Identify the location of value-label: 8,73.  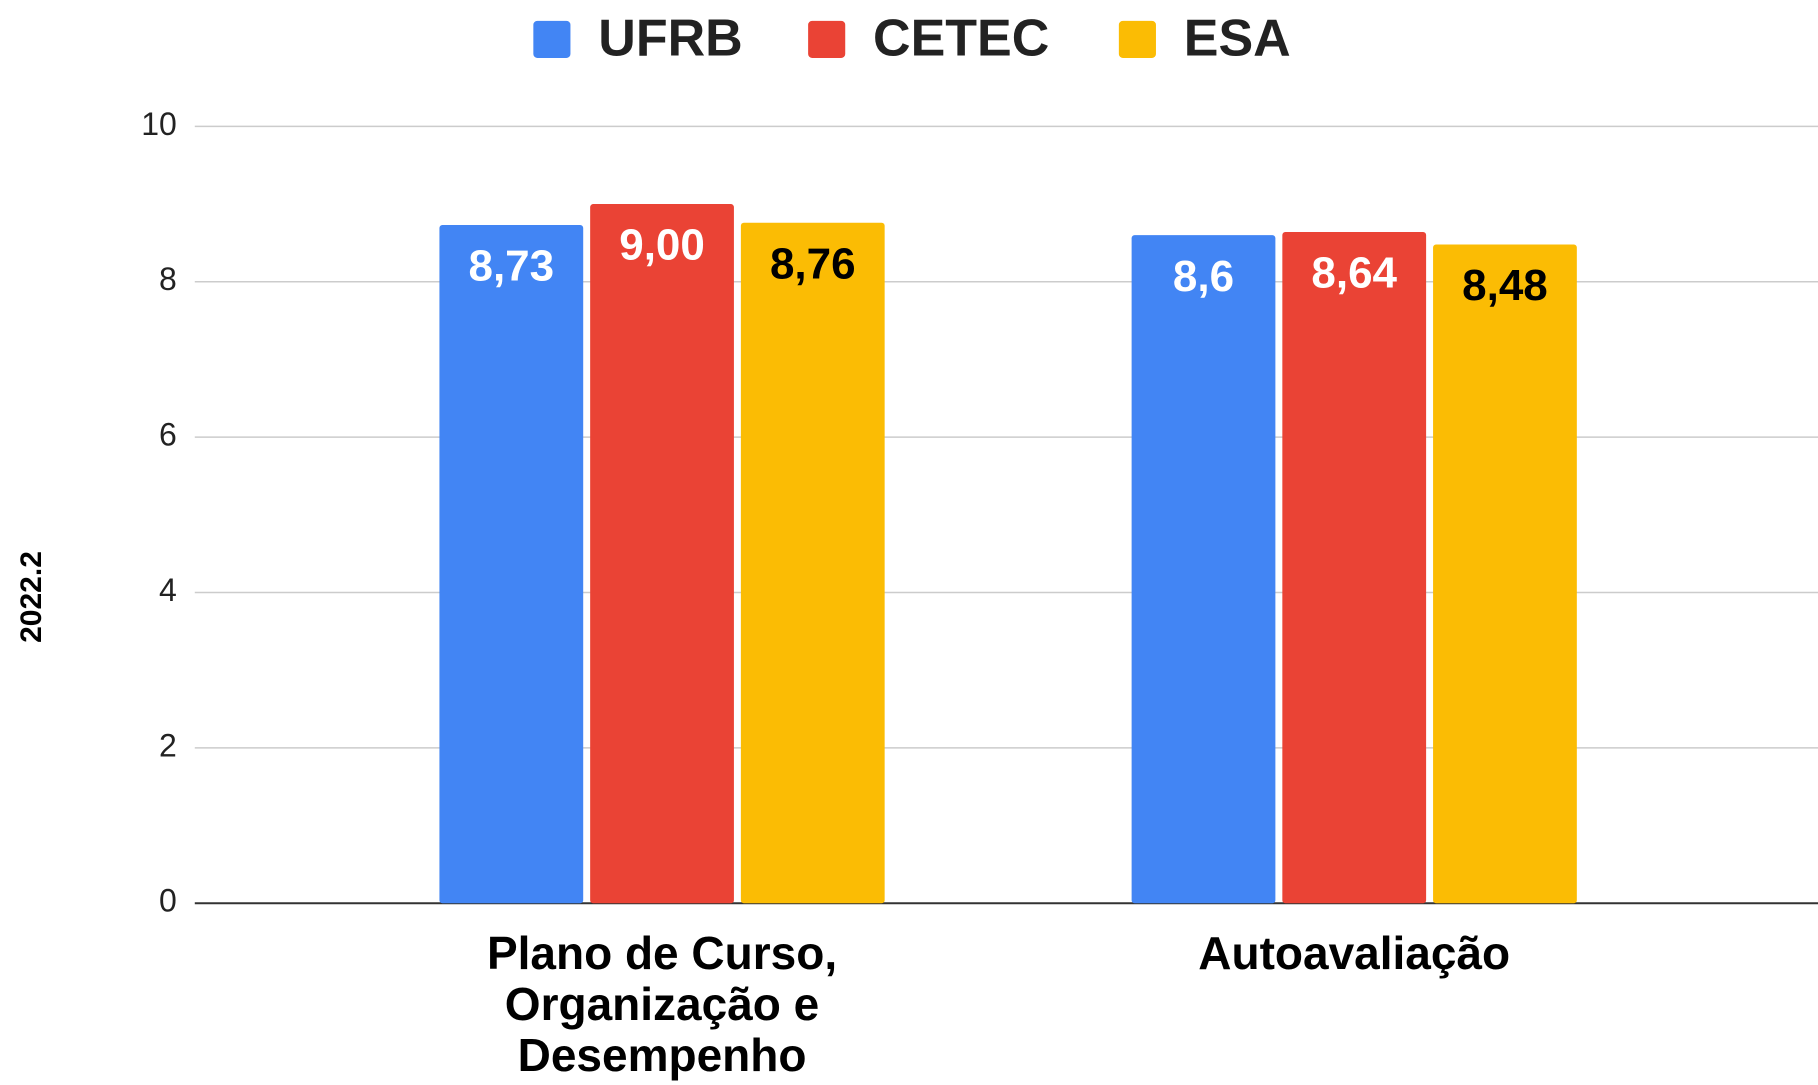
(511, 266).